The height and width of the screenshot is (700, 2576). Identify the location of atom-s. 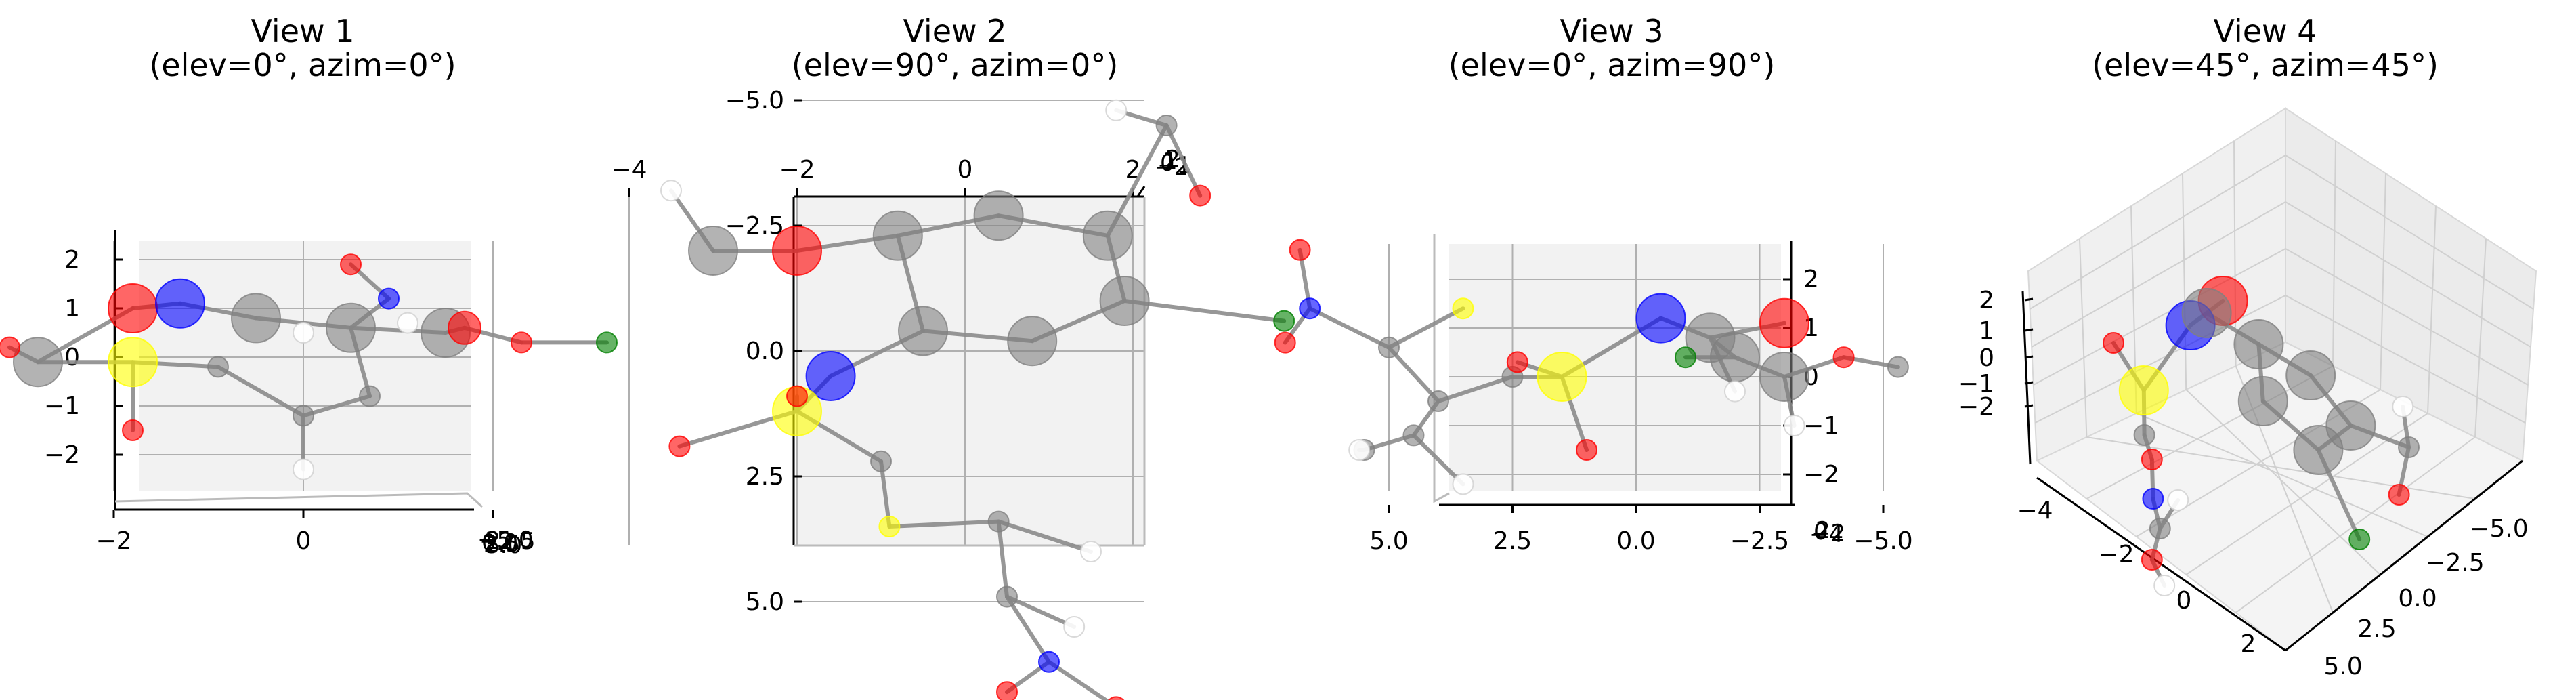
(1463, 308).